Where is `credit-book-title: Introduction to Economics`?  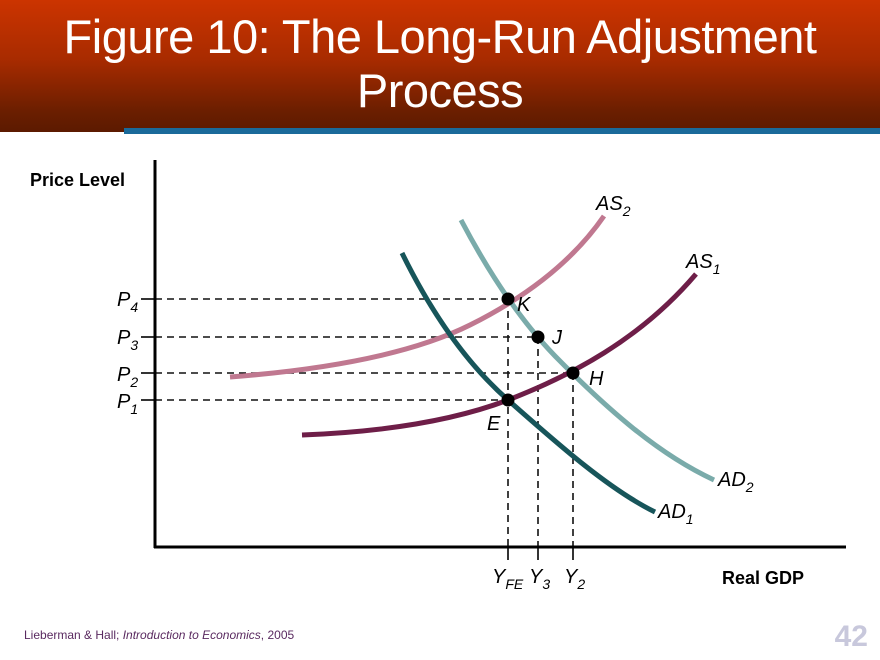
credit-book-title: Introduction to Economics is located at coordinates (191, 635).